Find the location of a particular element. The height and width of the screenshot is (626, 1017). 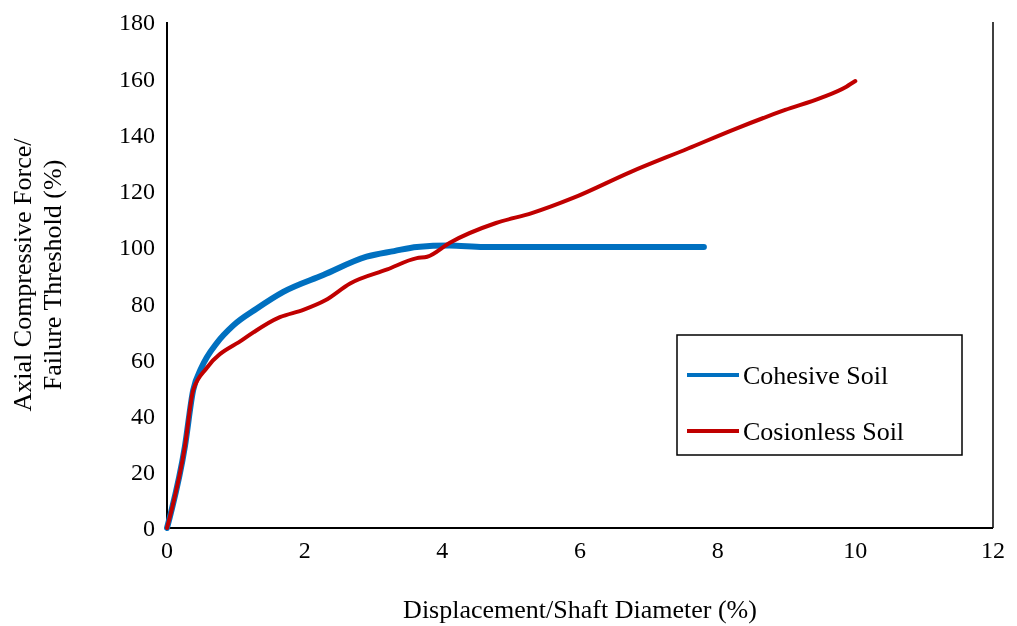

x-tick-label: 12 is located at coordinates (993, 550).